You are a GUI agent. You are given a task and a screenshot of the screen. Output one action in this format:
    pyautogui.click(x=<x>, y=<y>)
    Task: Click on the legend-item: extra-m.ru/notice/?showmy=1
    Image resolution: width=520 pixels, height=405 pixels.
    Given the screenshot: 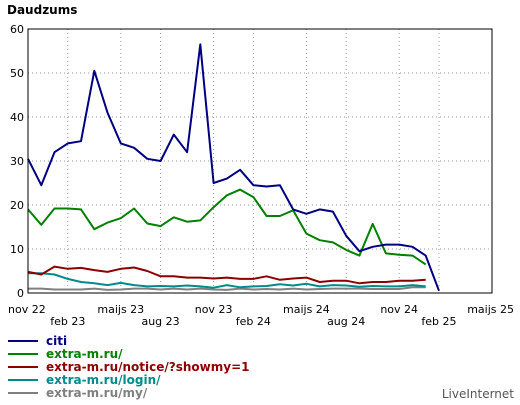 What is the action you would take?
    pyautogui.click(x=129, y=366)
    